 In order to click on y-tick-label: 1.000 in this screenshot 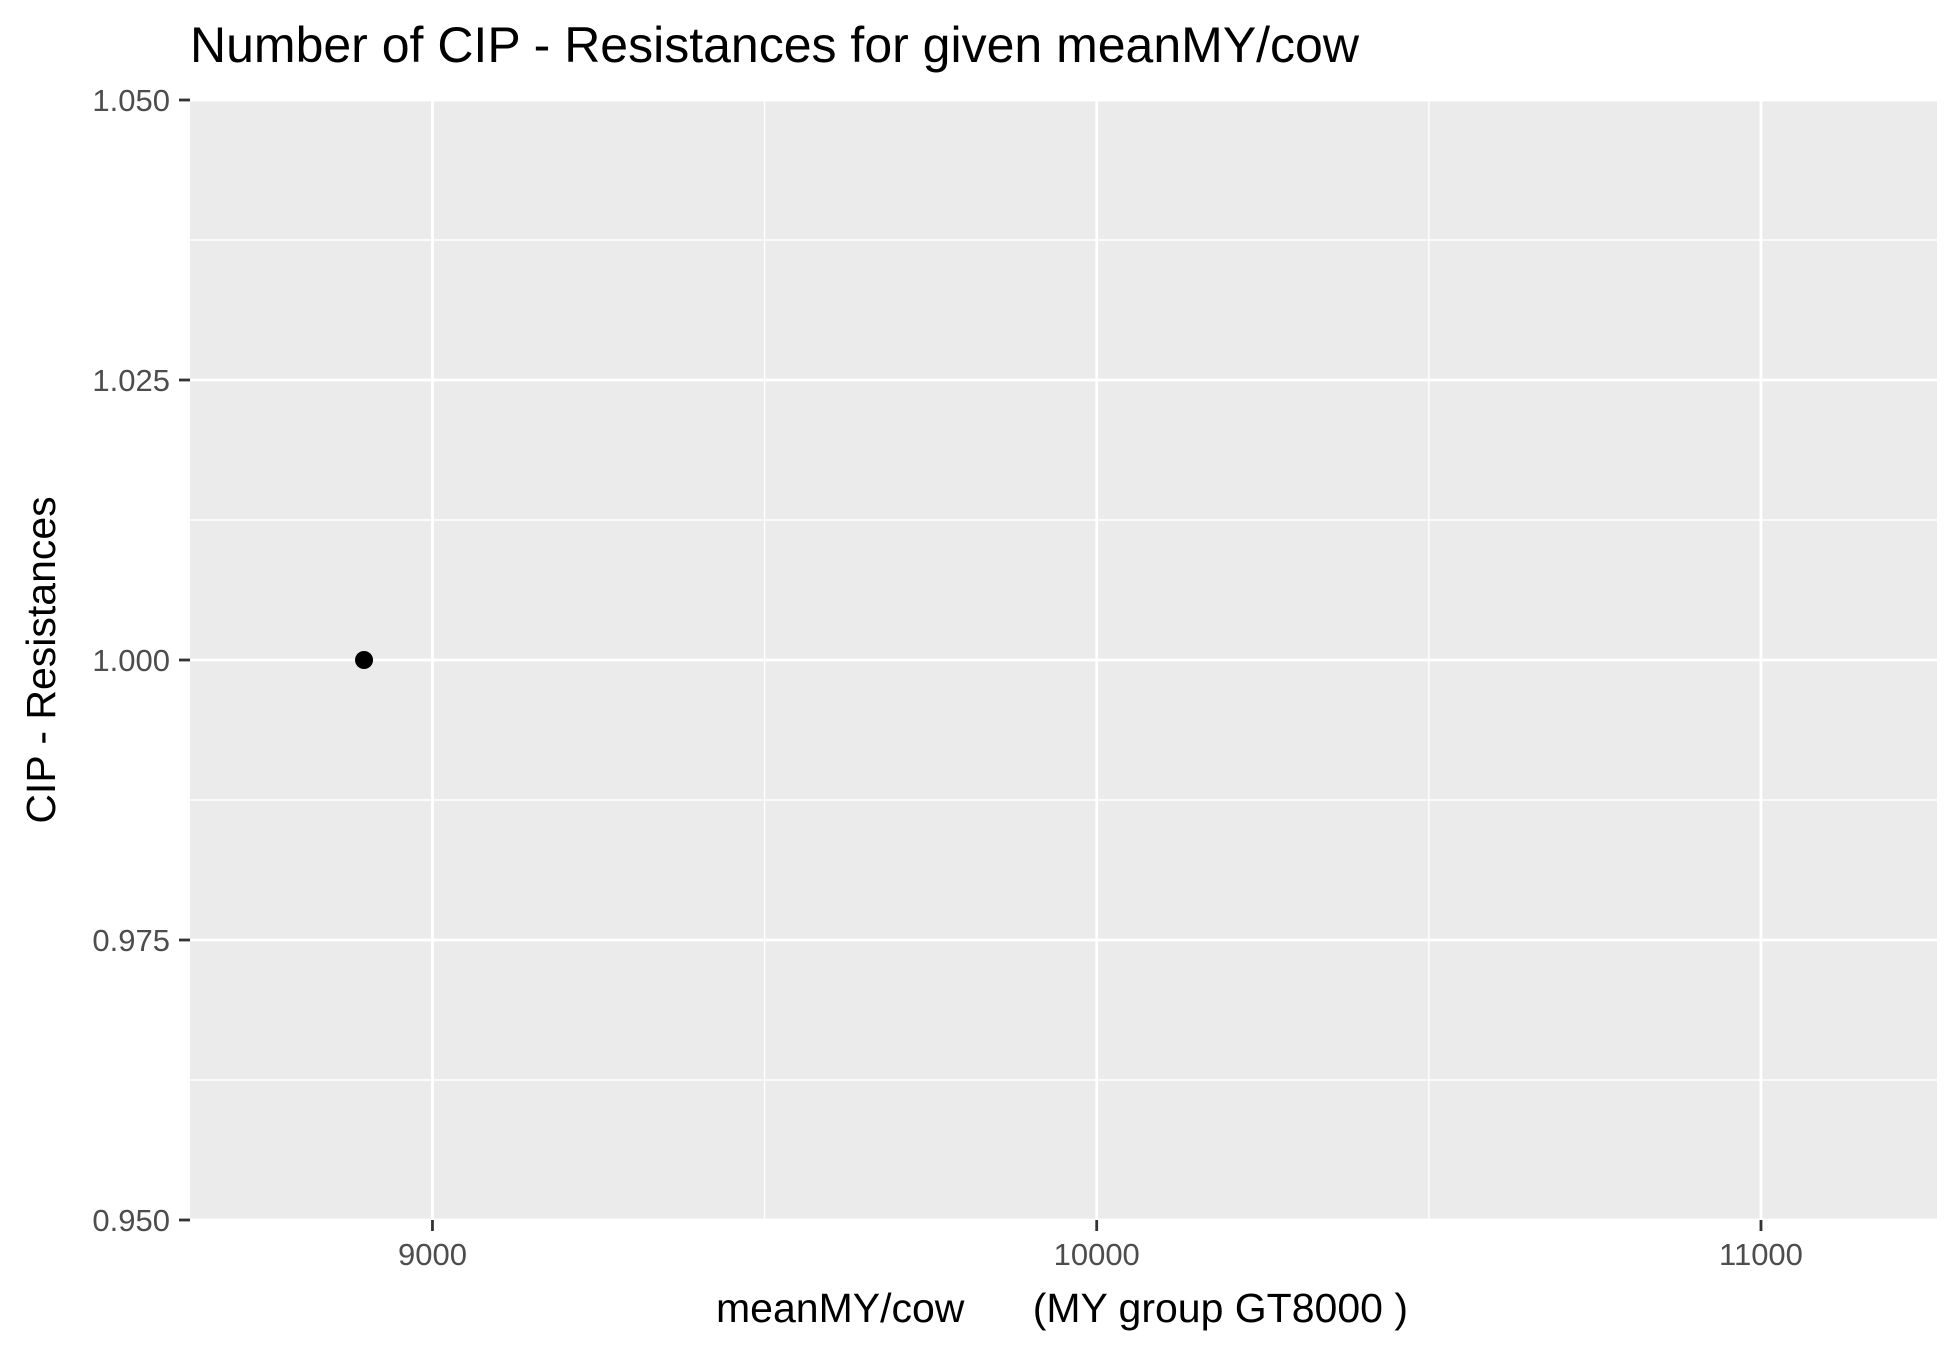, I will do `click(131, 660)`.